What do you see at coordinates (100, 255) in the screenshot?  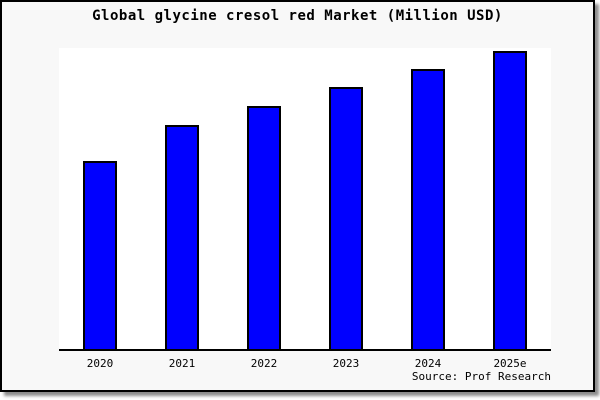 I see `bar-2020` at bounding box center [100, 255].